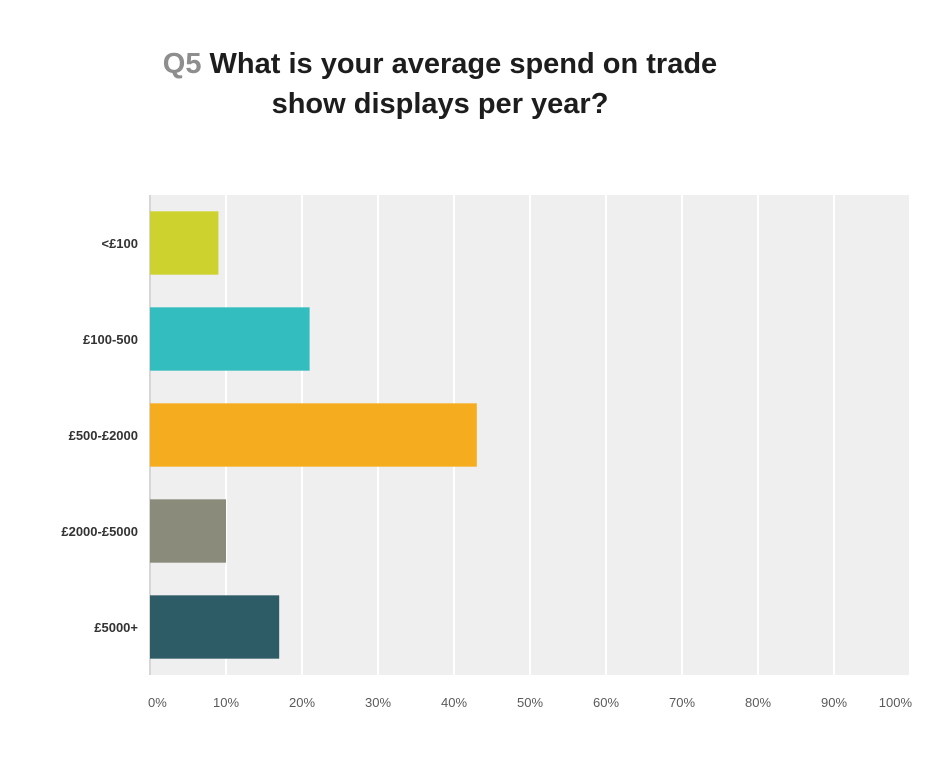 This screenshot has height=783, width=940. I want to click on x-tick-label: 40%, so click(454, 702).